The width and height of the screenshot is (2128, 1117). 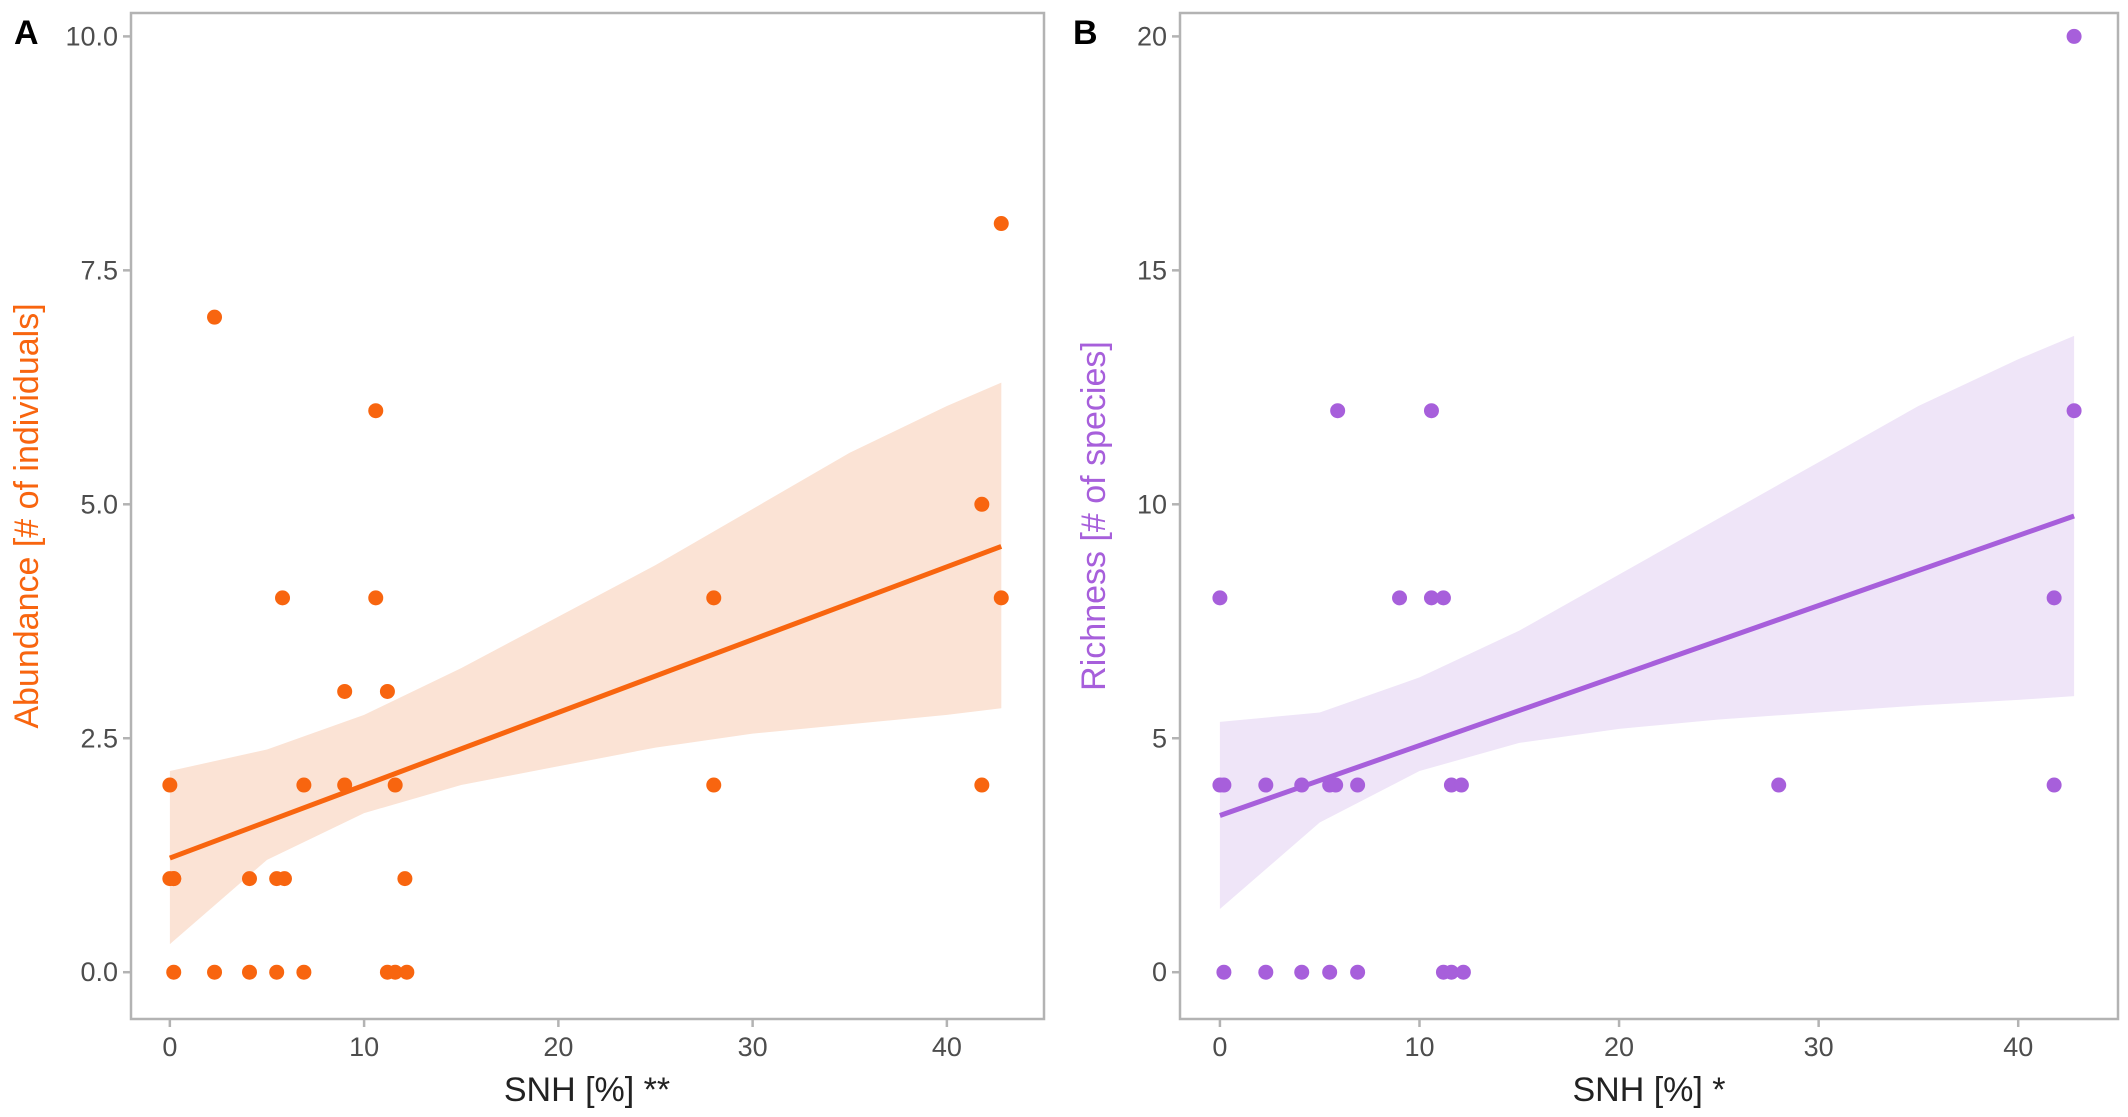 What do you see at coordinates (99, 738) in the screenshot?
I see `y-tick-label: 2.5` at bounding box center [99, 738].